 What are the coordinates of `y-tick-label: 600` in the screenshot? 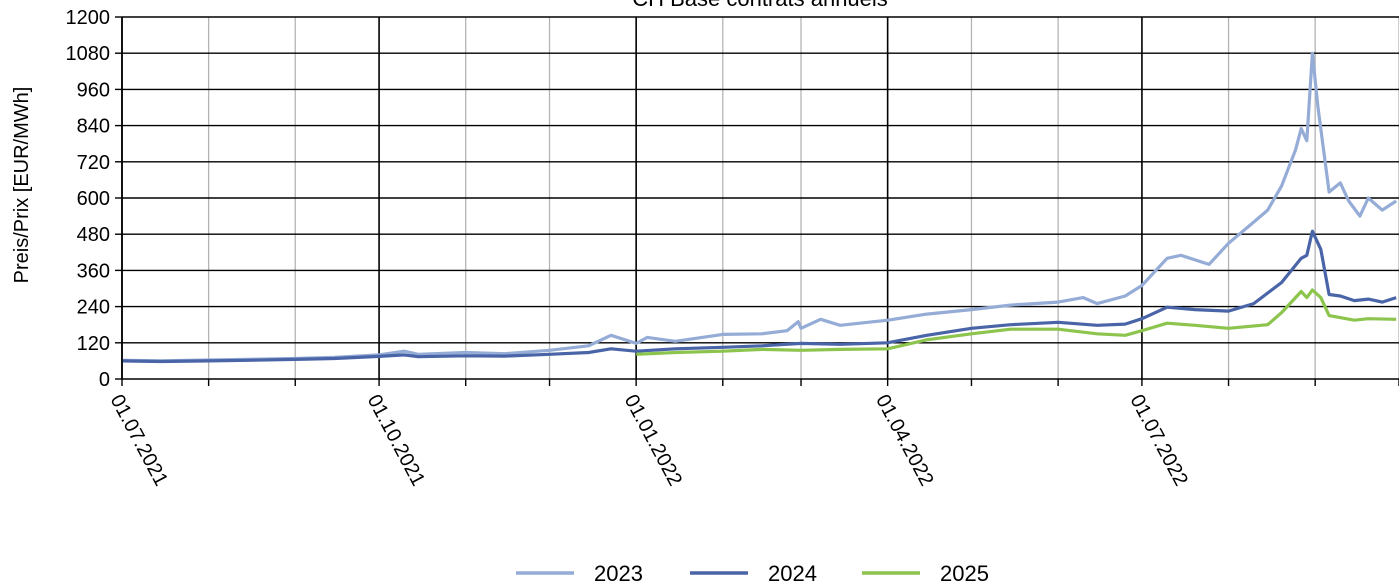 It's located at (93, 199).